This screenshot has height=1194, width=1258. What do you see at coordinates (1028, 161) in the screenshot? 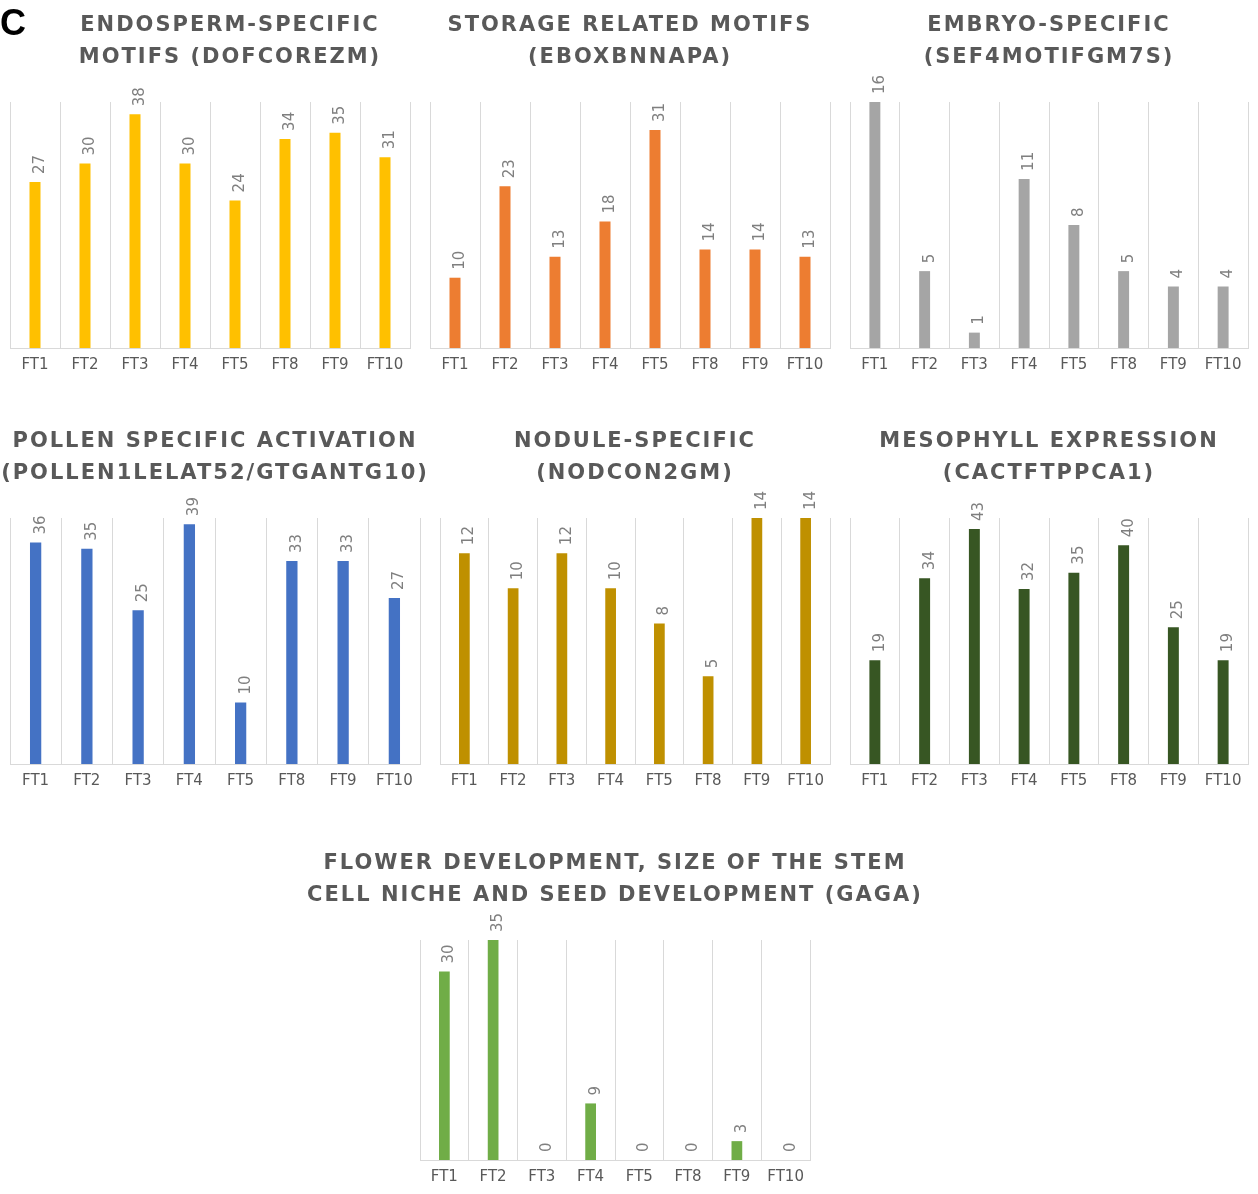
I see `data-label: 11` at bounding box center [1028, 161].